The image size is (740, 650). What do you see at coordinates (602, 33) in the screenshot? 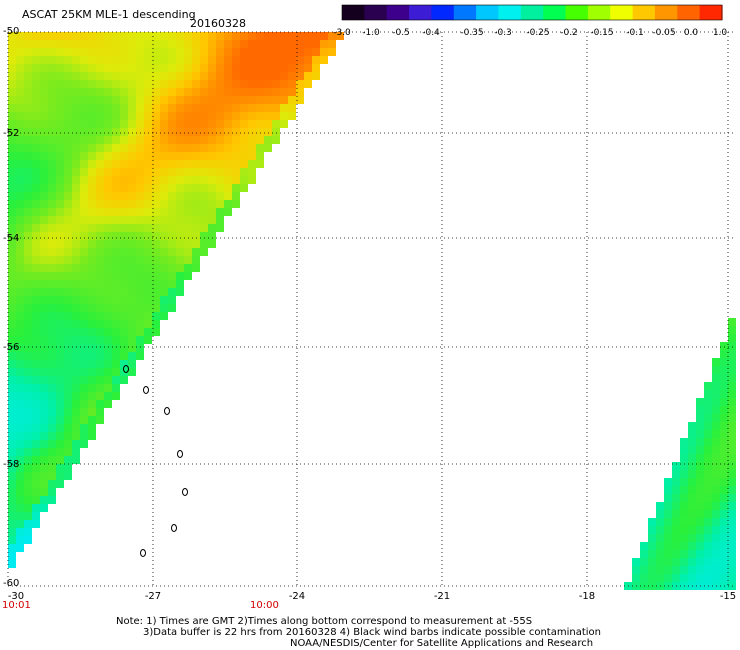
I see `colorbar-tick: -0.15` at bounding box center [602, 33].